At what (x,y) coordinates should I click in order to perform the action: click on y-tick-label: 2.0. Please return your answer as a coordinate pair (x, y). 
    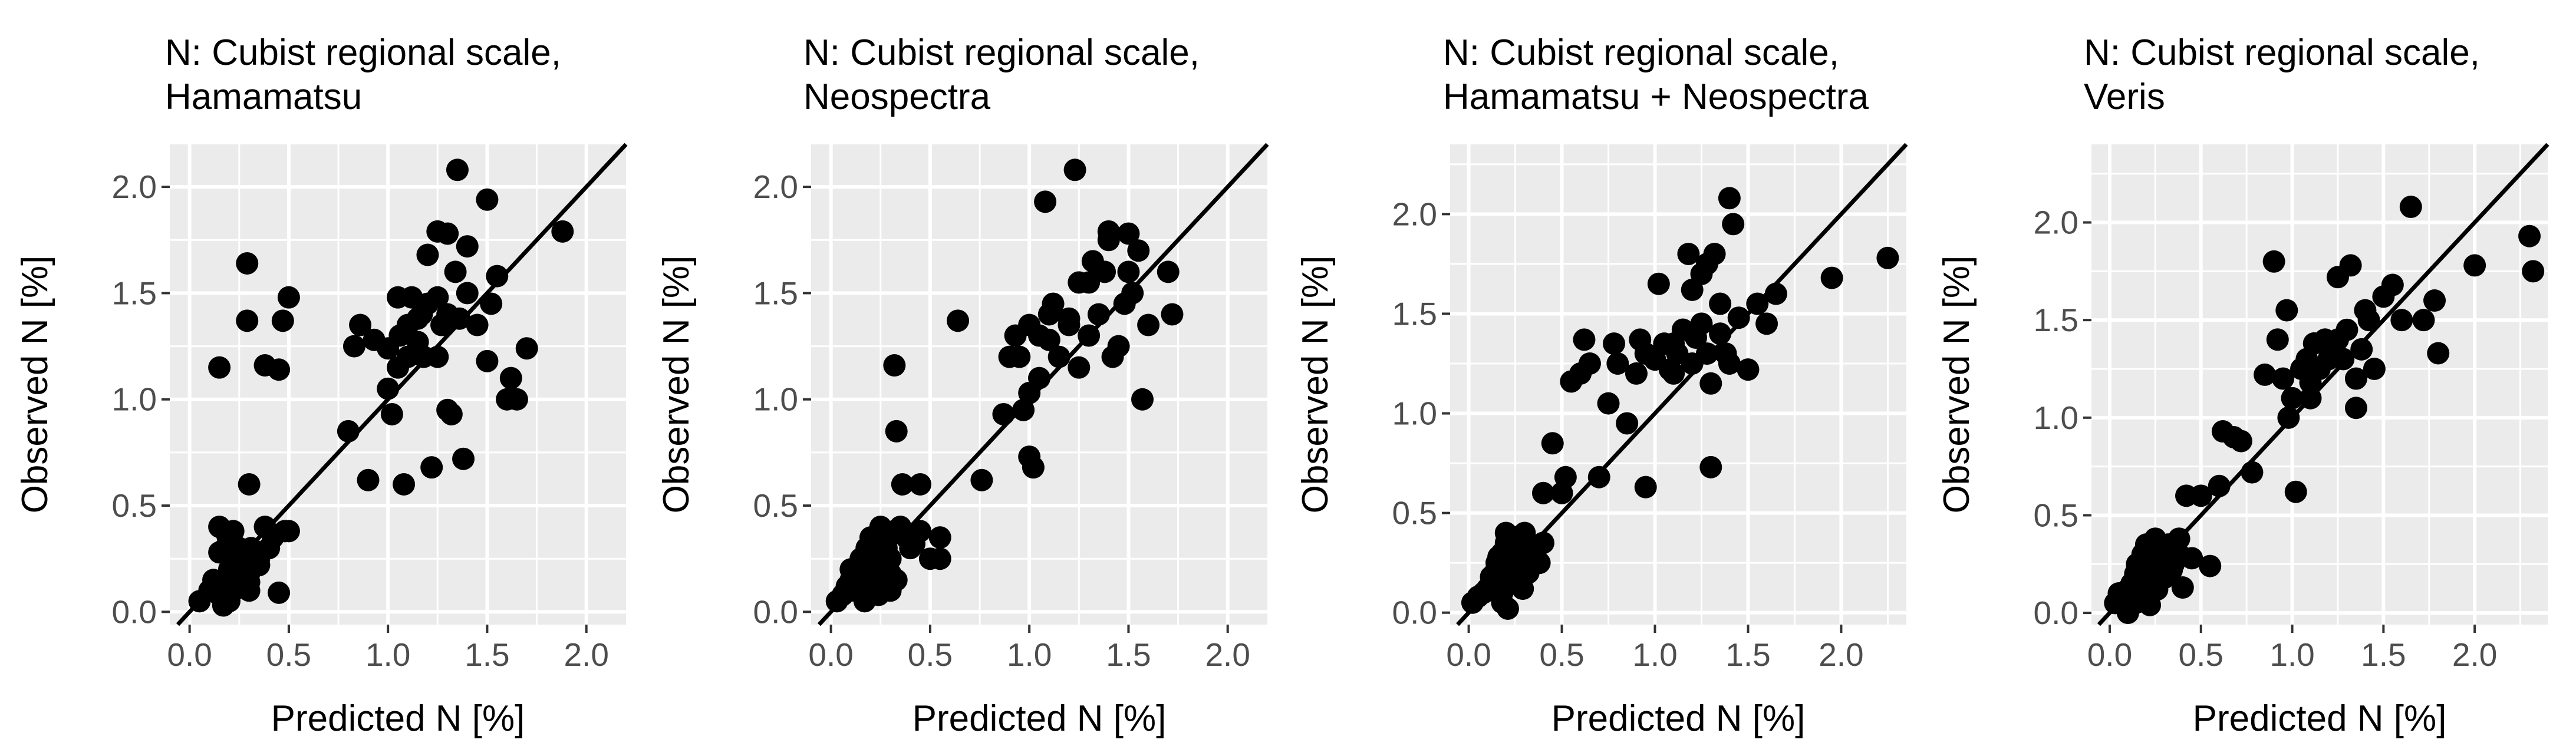
    Looking at the image, I should click on (775, 187).